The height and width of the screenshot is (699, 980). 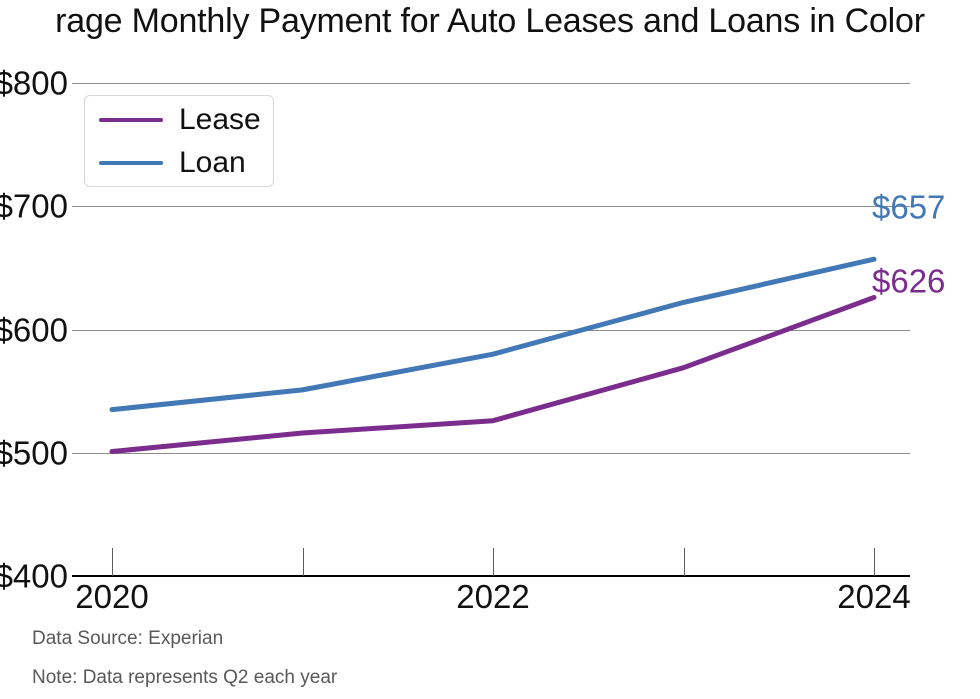 What do you see at coordinates (185, 677) in the screenshot?
I see `footnote-note: Note: Data represents Q2 each year` at bounding box center [185, 677].